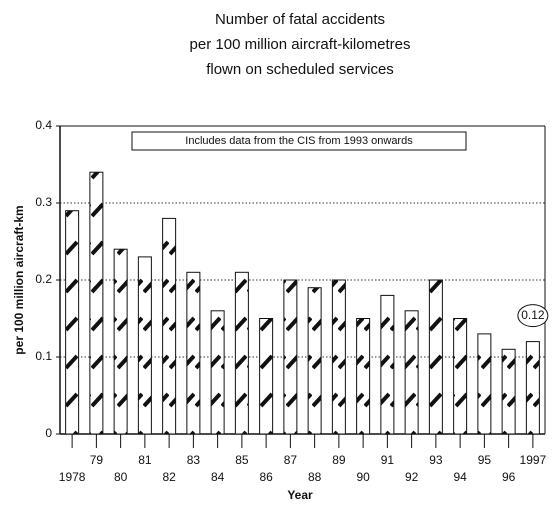  Describe the element at coordinates (460, 477) in the screenshot. I see `x-tick-label: 94` at that location.